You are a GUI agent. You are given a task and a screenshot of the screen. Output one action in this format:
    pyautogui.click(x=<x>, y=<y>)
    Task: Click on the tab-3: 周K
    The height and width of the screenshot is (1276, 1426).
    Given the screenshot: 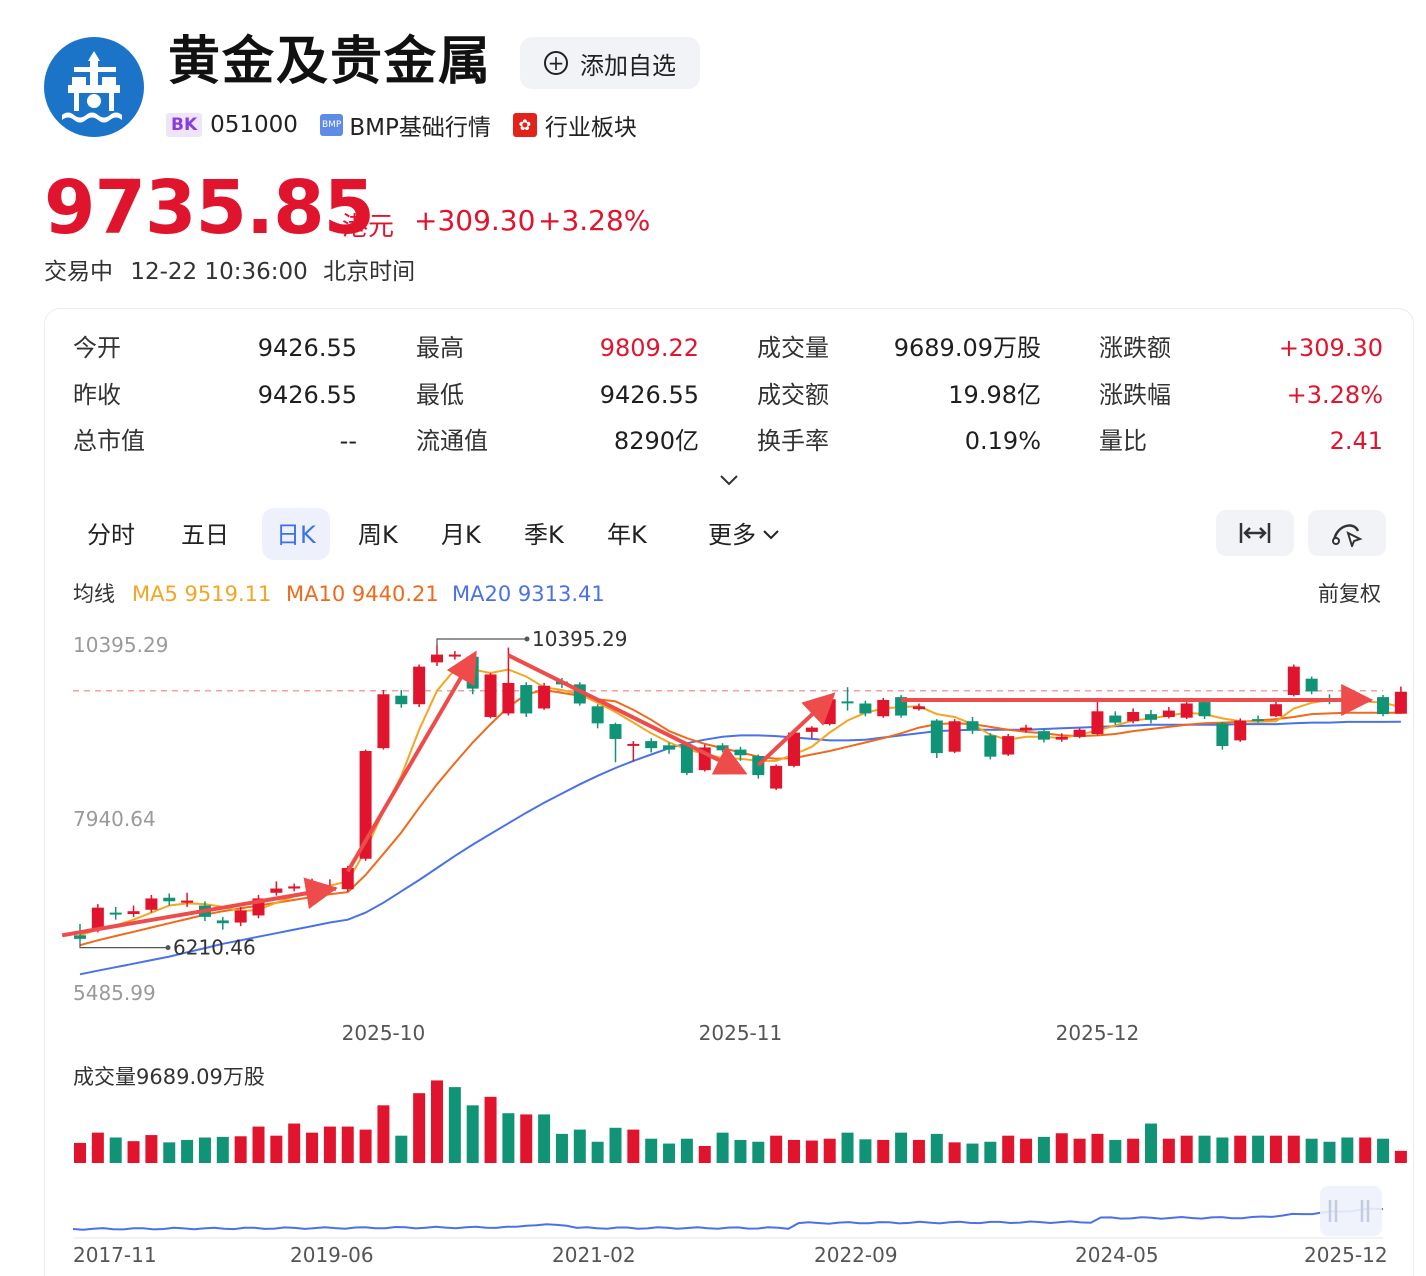 What is the action you would take?
    pyautogui.click(x=378, y=535)
    